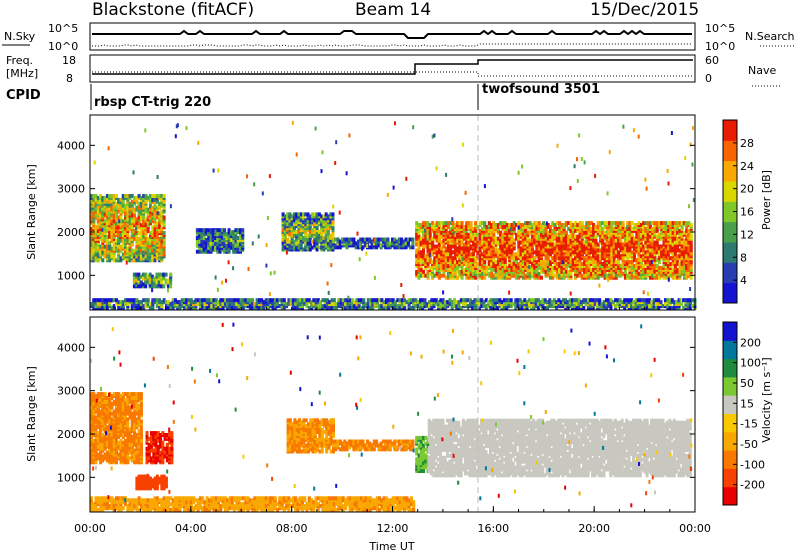 The width and height of the screenshot is (800, 558). Describe the element at coordinates (22, 73) in the screenshot. I see `freq-unit-label: [MHz]` at that location.